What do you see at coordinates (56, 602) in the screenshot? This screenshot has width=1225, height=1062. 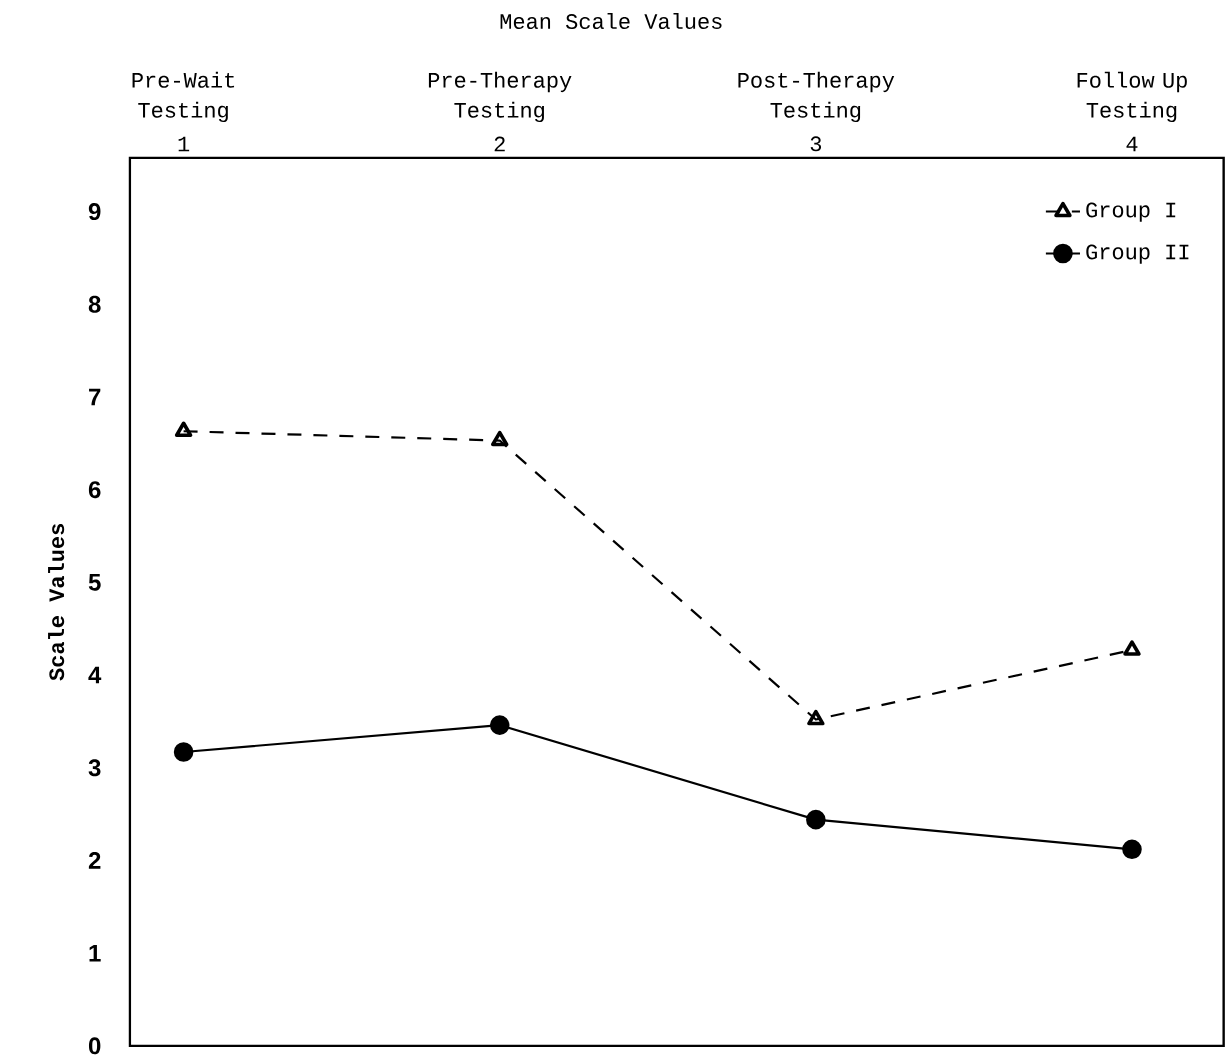 I see `y-axis-title: Scale Values` at bounding box center [56, 602].